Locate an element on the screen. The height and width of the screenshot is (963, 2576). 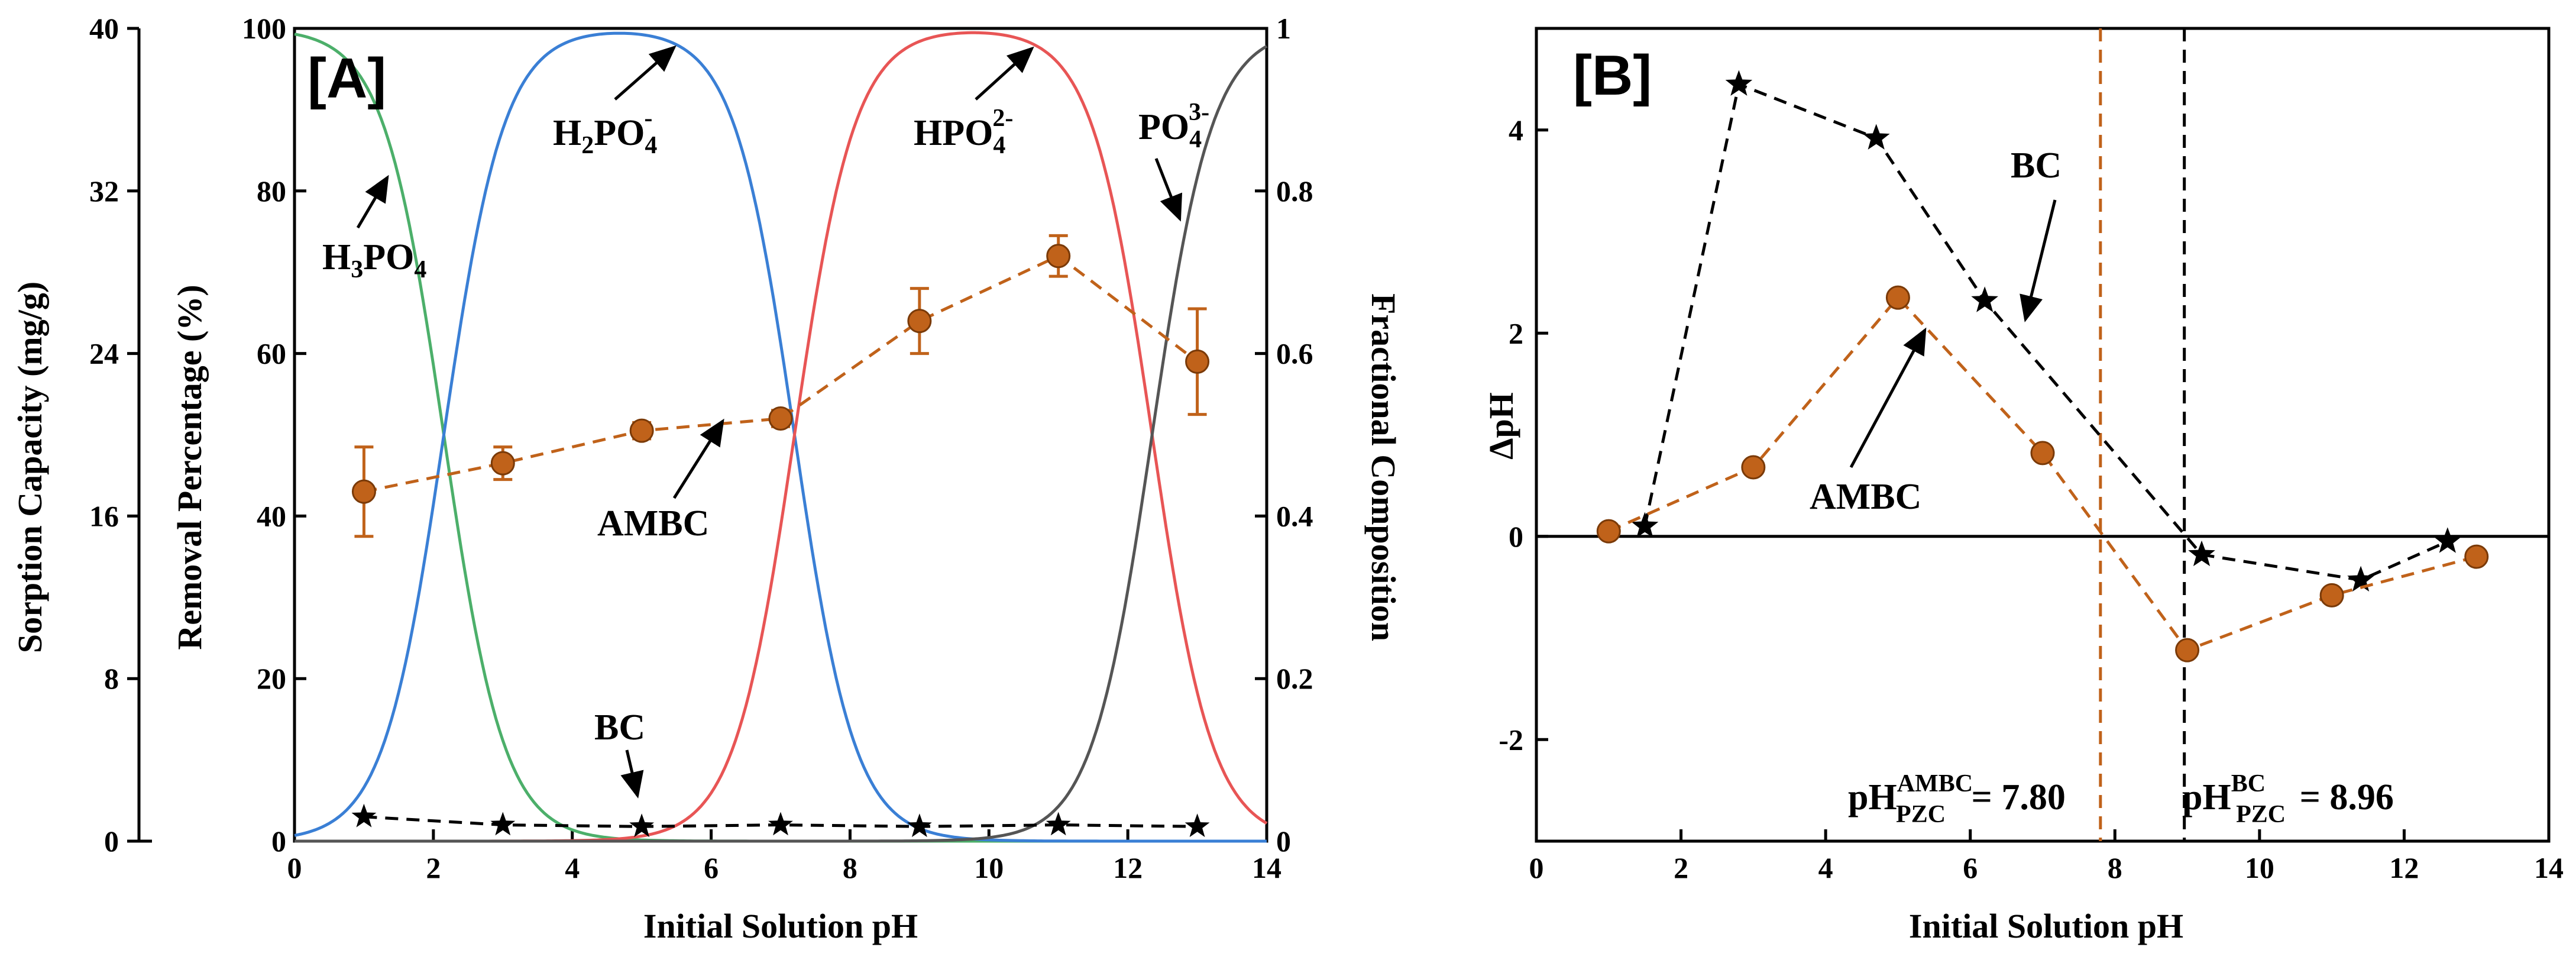
sorption-tick-label: 40 is located at coordinates (104, 28).